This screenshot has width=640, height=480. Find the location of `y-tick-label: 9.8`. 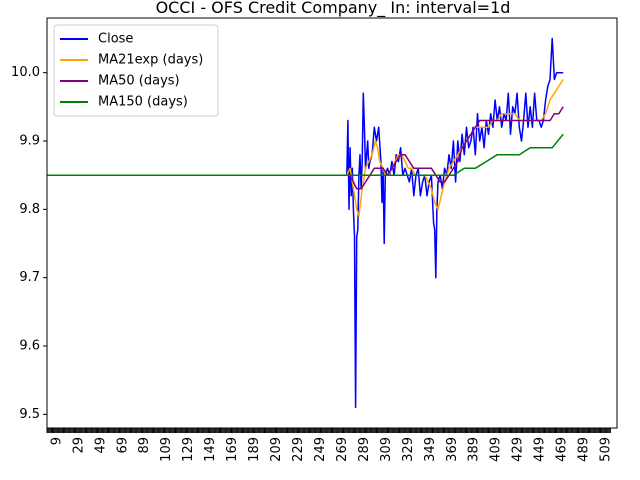

y-tick-label: 9.8 is located at coordinates (29, 209).